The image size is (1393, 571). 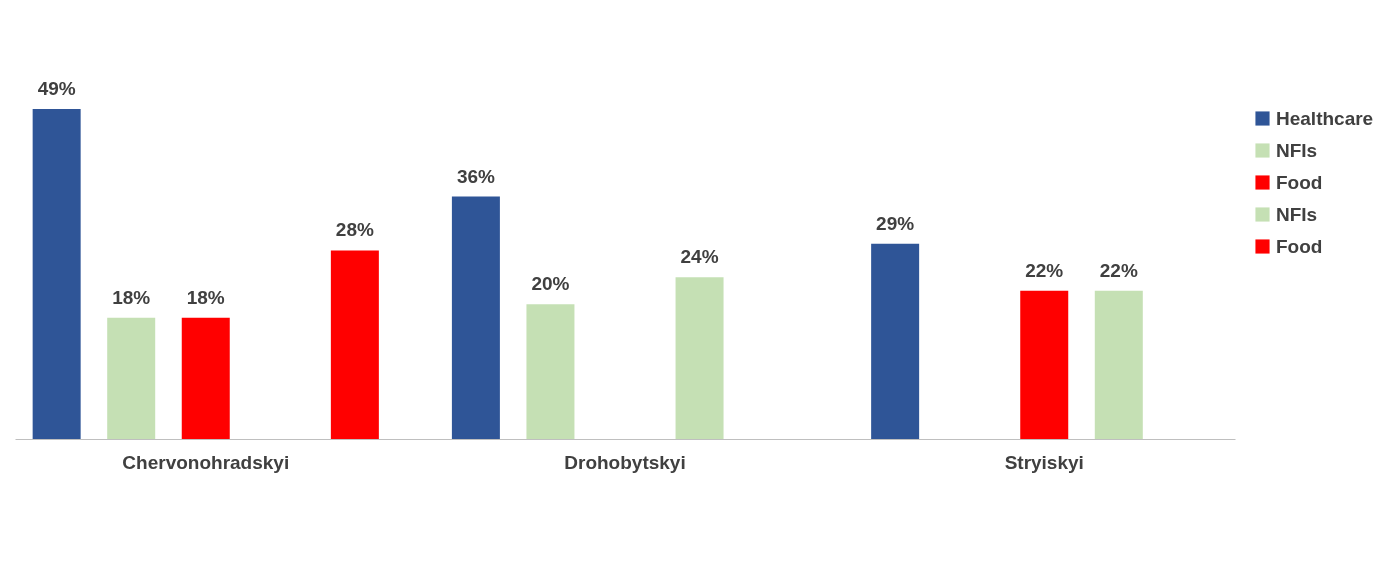 I want to click on x-tick-label: Chervonohradskyi, so click(x=206, y=462).